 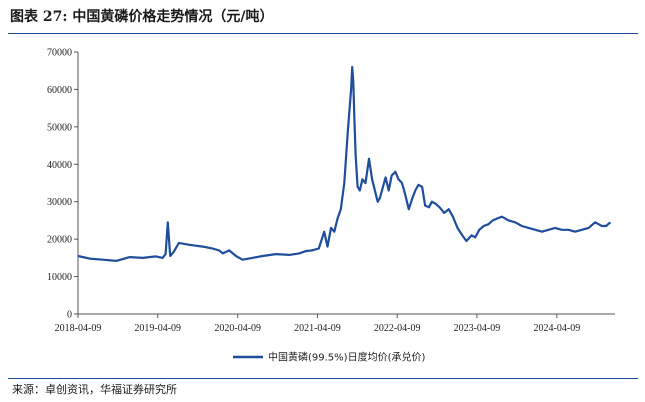 I want to click on chart-legend: 中国黄磷(99.5%)日度均价(承兑价), so click(x=329, y=357).